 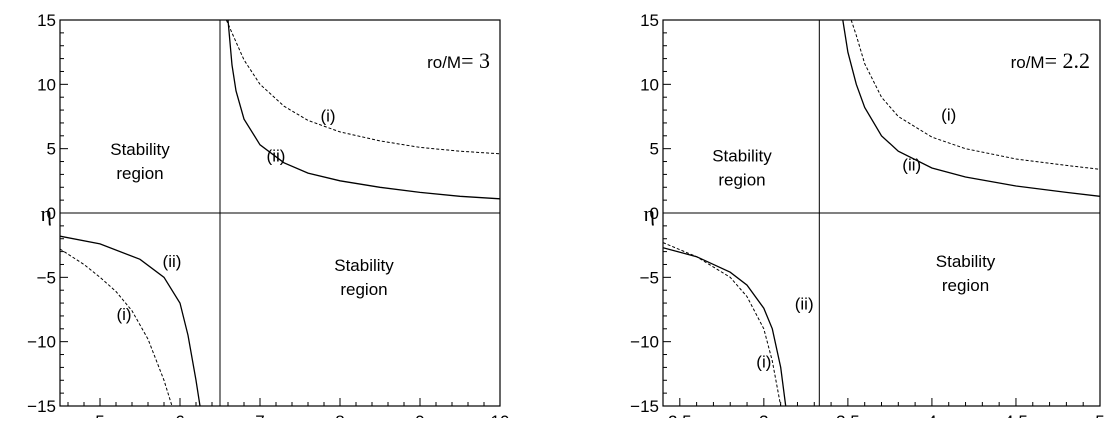 I want to click on x-tick-label: 3, so click(x=763, y=415).